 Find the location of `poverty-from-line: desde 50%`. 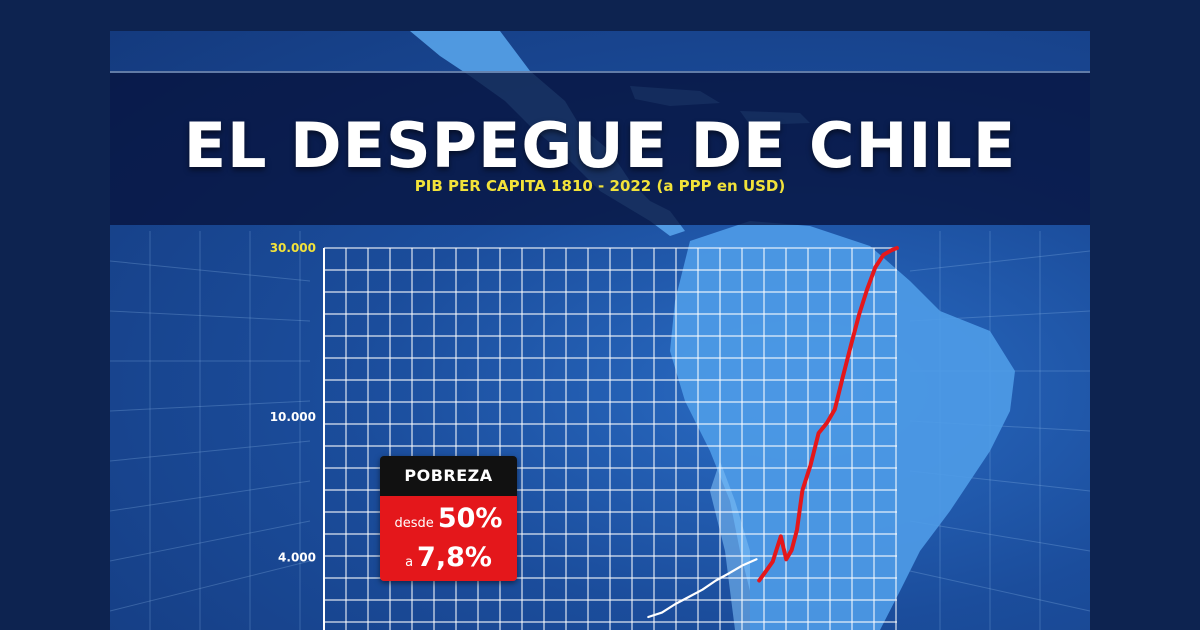

poverty-from-line: desde 50% is located at coordinates (448, 521).